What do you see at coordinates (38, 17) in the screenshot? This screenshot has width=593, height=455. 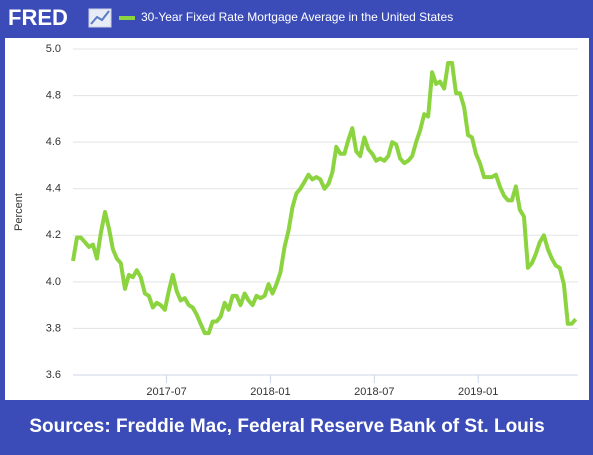 I see `logo: FRED` at bounding box center [38, 17].